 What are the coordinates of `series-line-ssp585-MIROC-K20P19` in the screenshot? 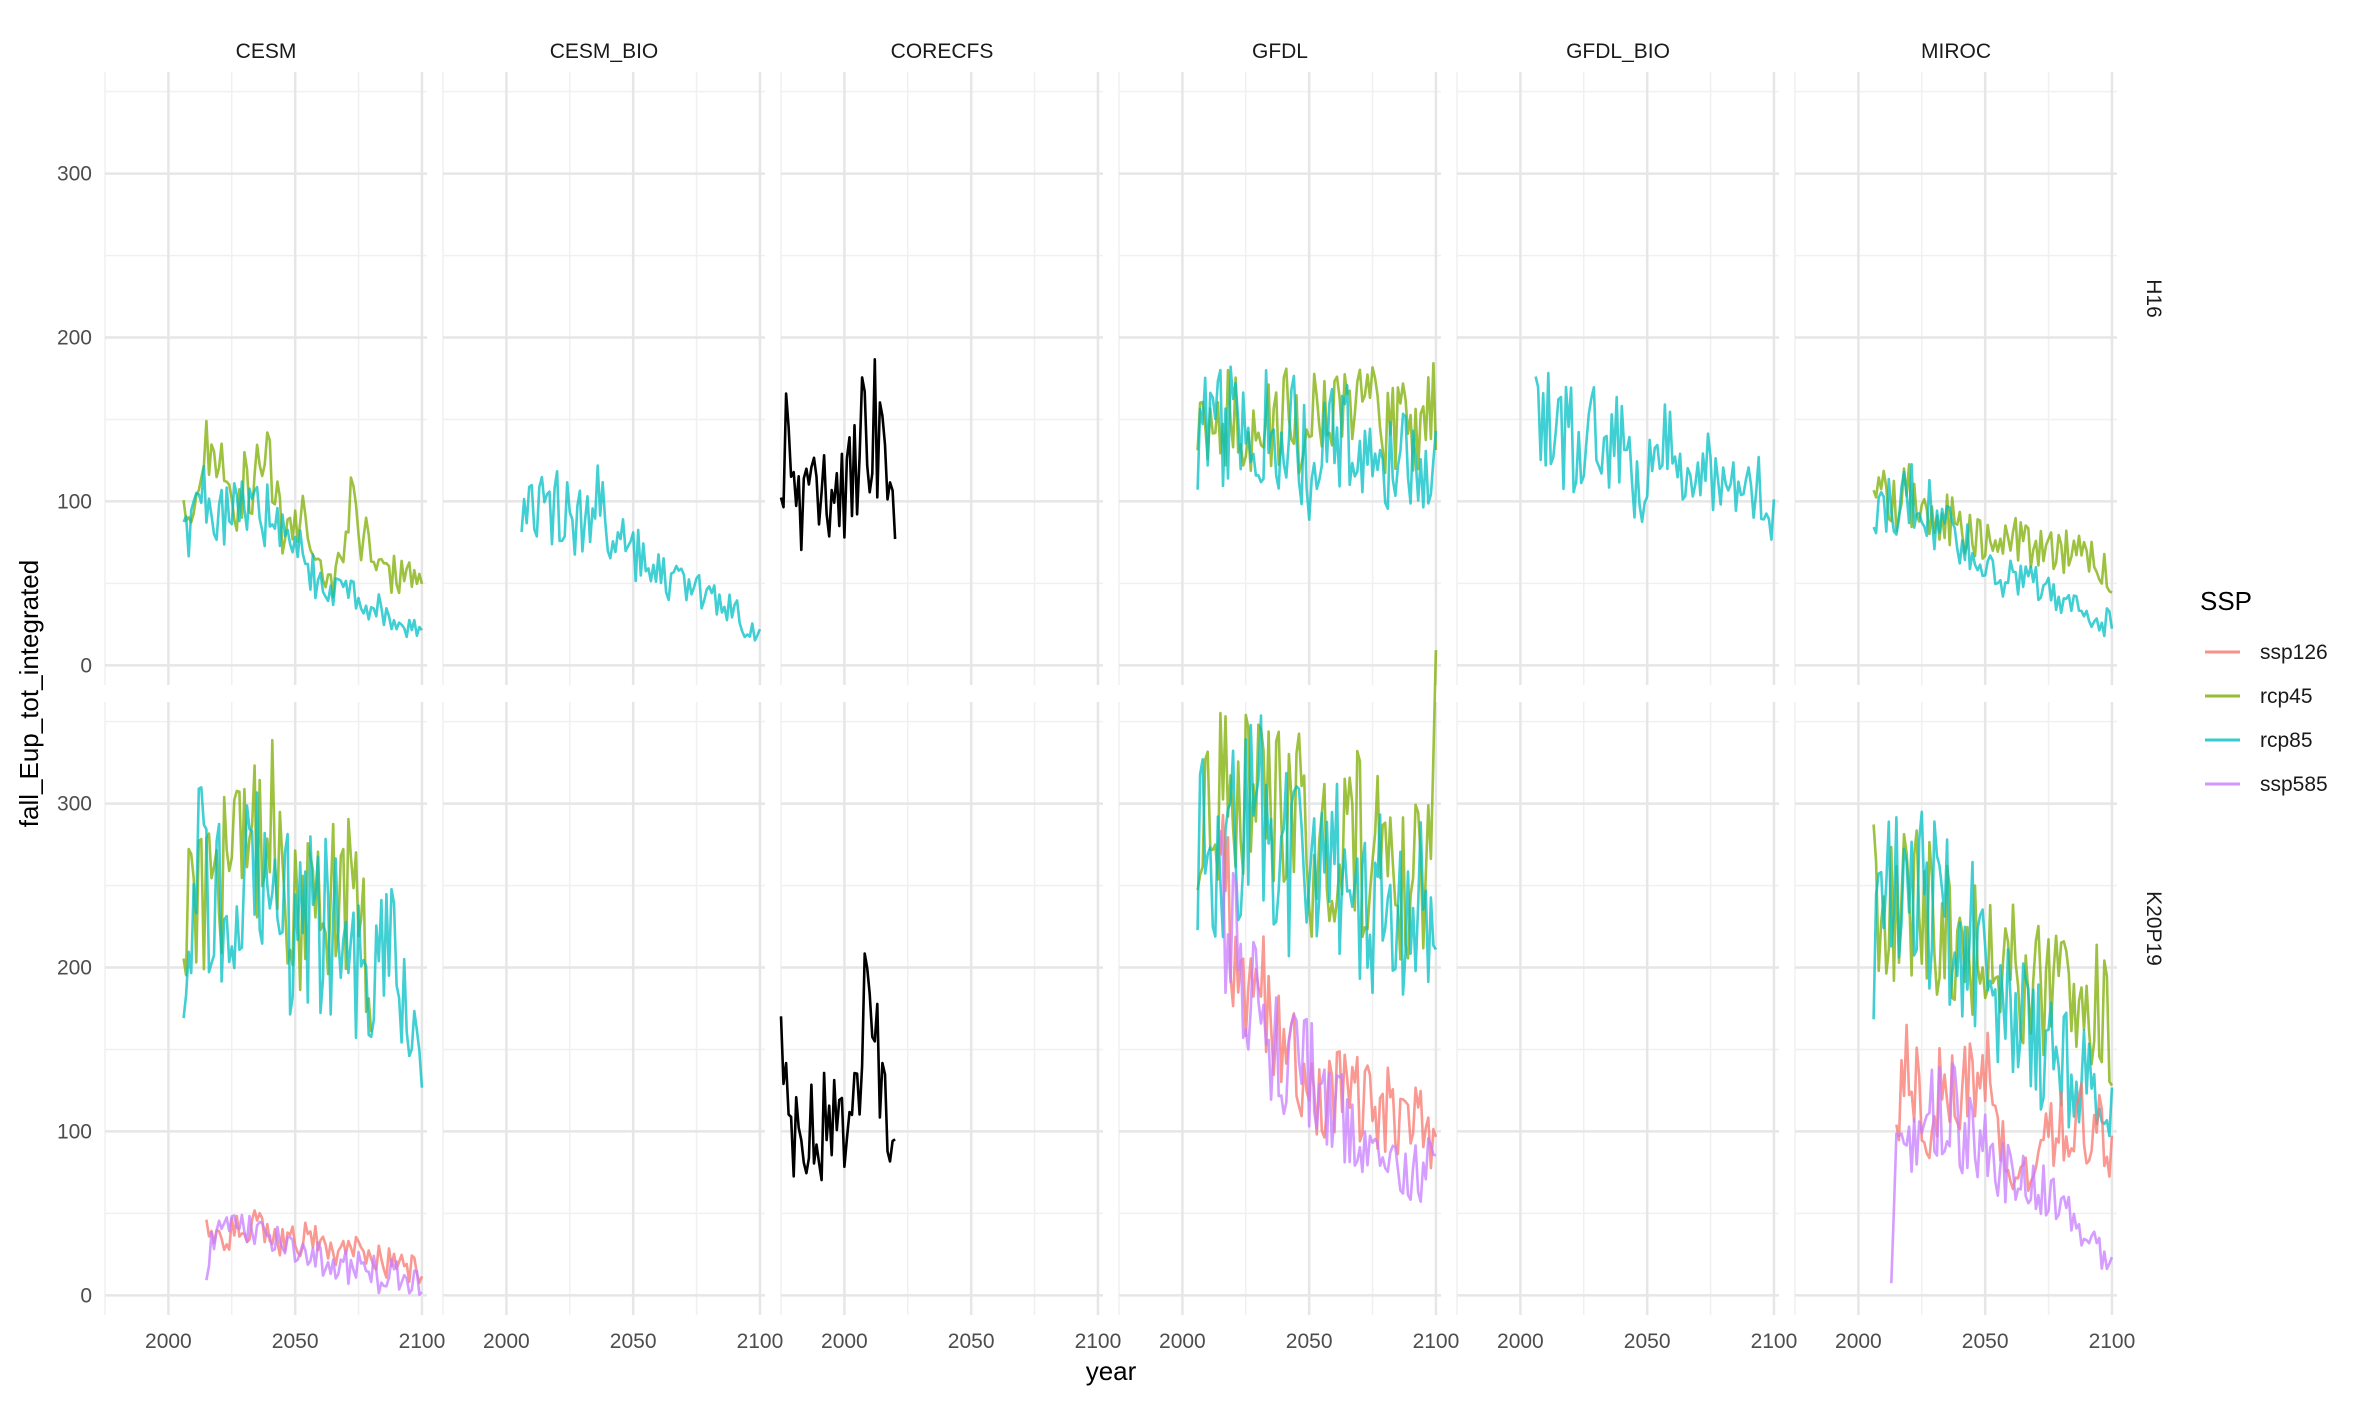 It's located at (2002, 1173).